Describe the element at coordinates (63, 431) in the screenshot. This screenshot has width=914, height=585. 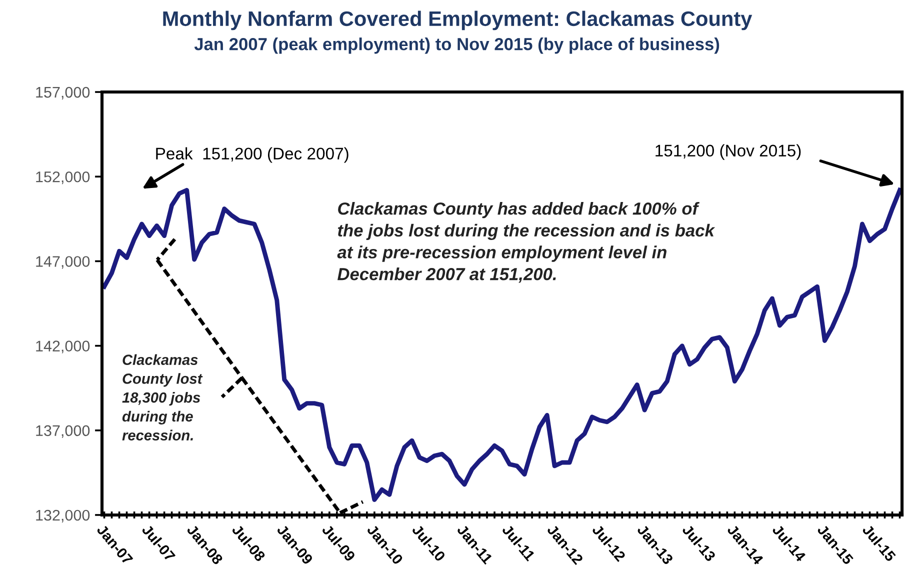
I see `y-tick-label: 137,000` at that location.